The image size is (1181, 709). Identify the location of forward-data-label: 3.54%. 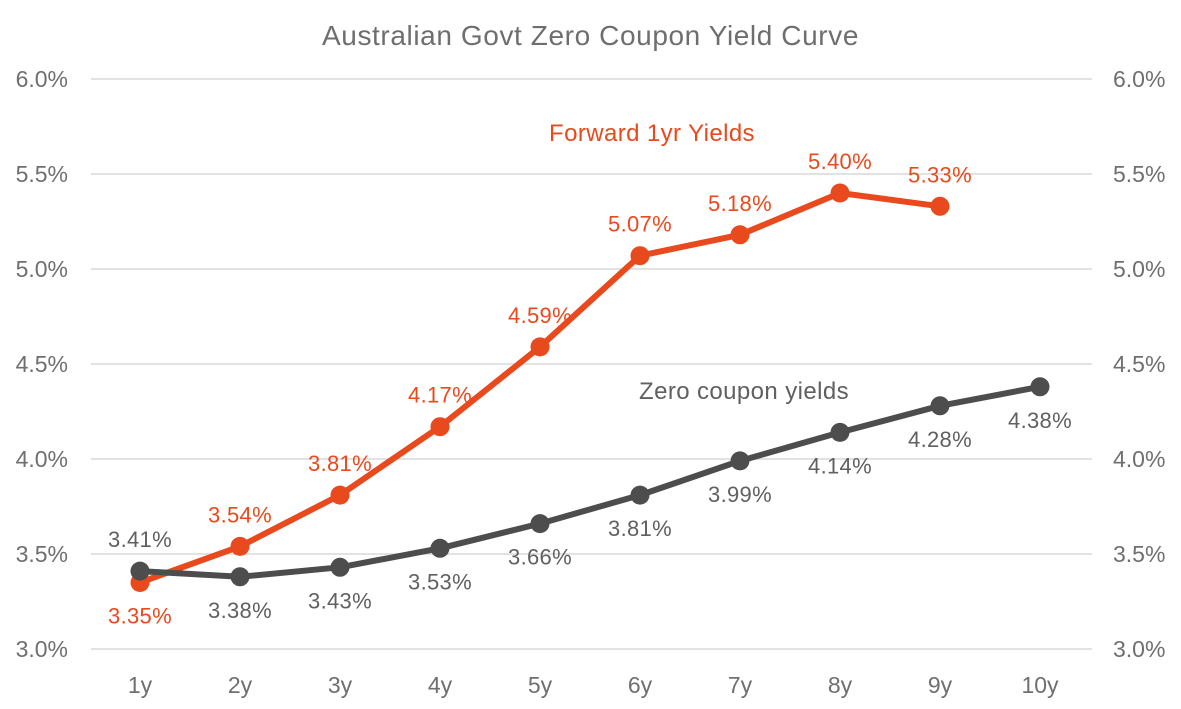
(240, 514).